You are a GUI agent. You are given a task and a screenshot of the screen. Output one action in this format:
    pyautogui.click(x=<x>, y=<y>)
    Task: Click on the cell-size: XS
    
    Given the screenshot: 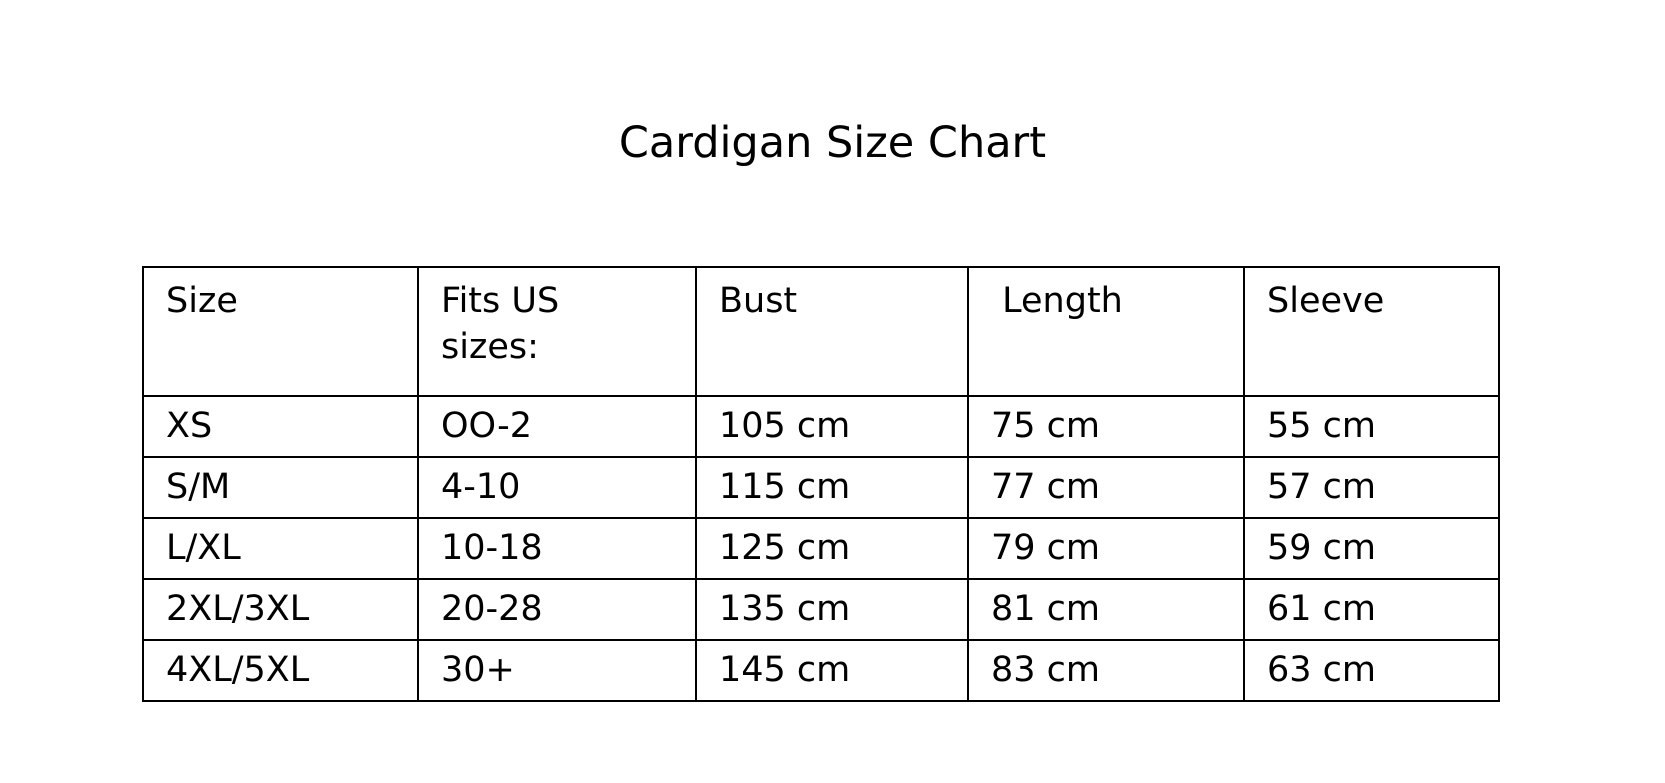 What is the action you would take?
    pyautogui.click(x=280, y=426)
    